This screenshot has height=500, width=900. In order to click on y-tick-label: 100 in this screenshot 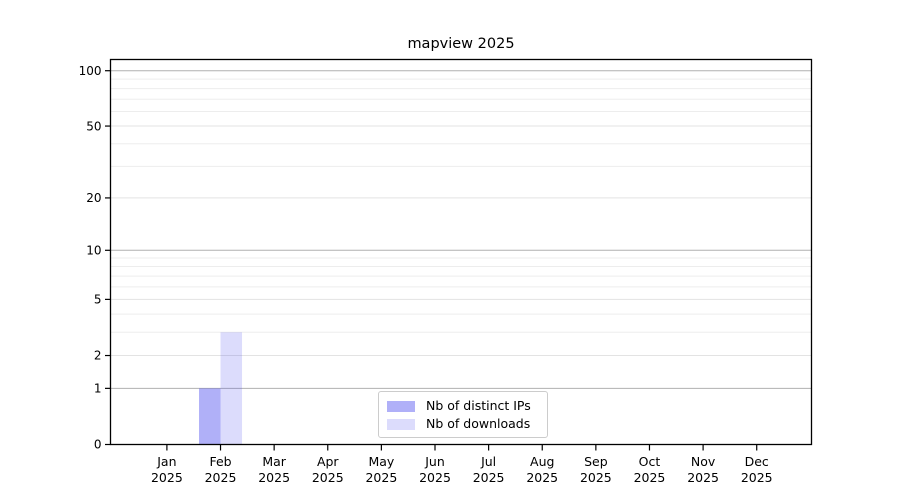, I will do `click(90, 71)`.